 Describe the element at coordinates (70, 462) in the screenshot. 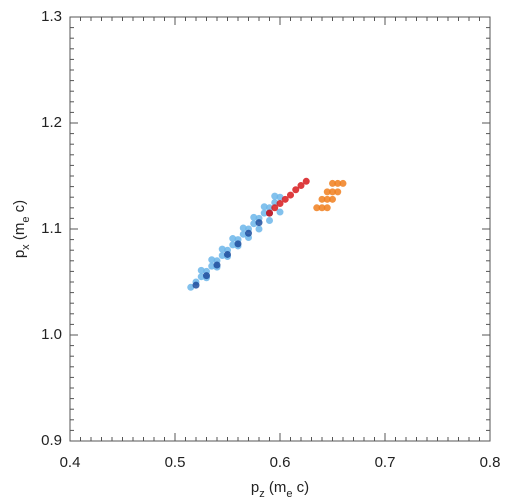

I see `x-tick-label: 0.4` at that location.